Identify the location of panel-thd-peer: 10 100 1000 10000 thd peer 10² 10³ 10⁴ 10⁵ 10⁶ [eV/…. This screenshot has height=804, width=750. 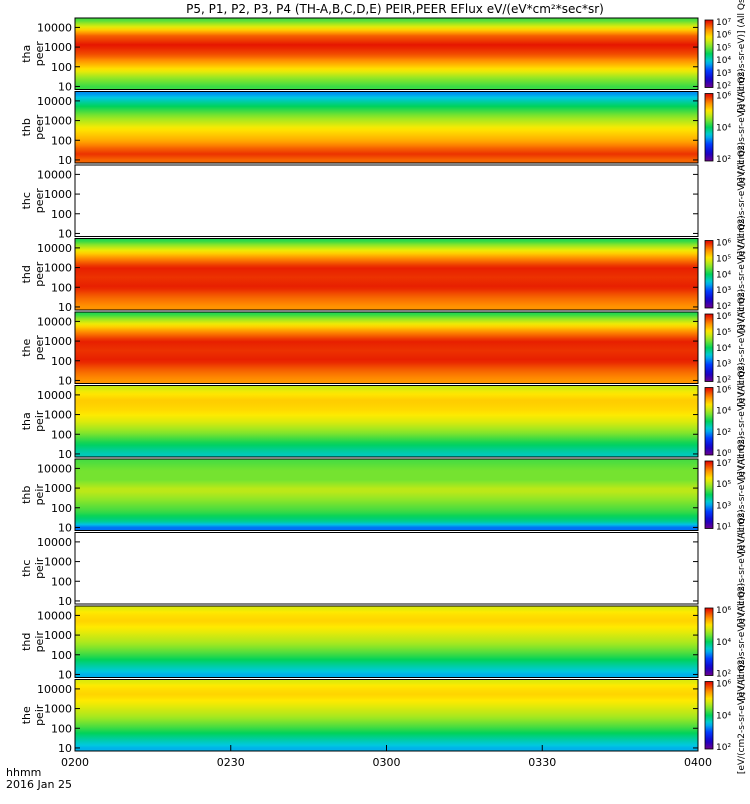
(383, 274).